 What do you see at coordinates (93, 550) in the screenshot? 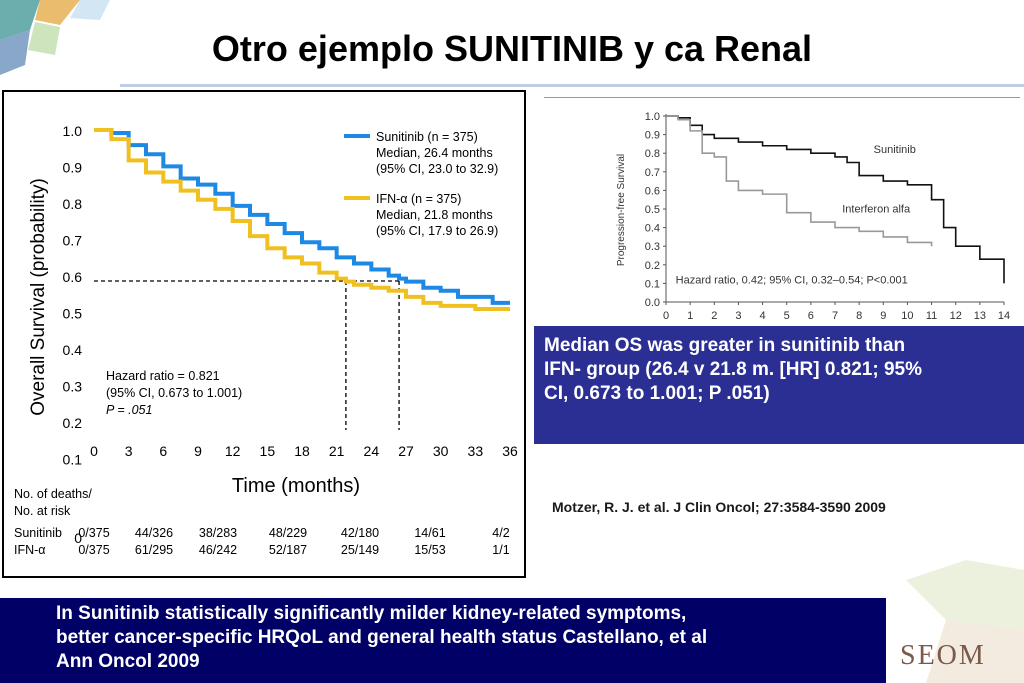
I see `risk-cell: 0/375` at bounding box center [93, 550].